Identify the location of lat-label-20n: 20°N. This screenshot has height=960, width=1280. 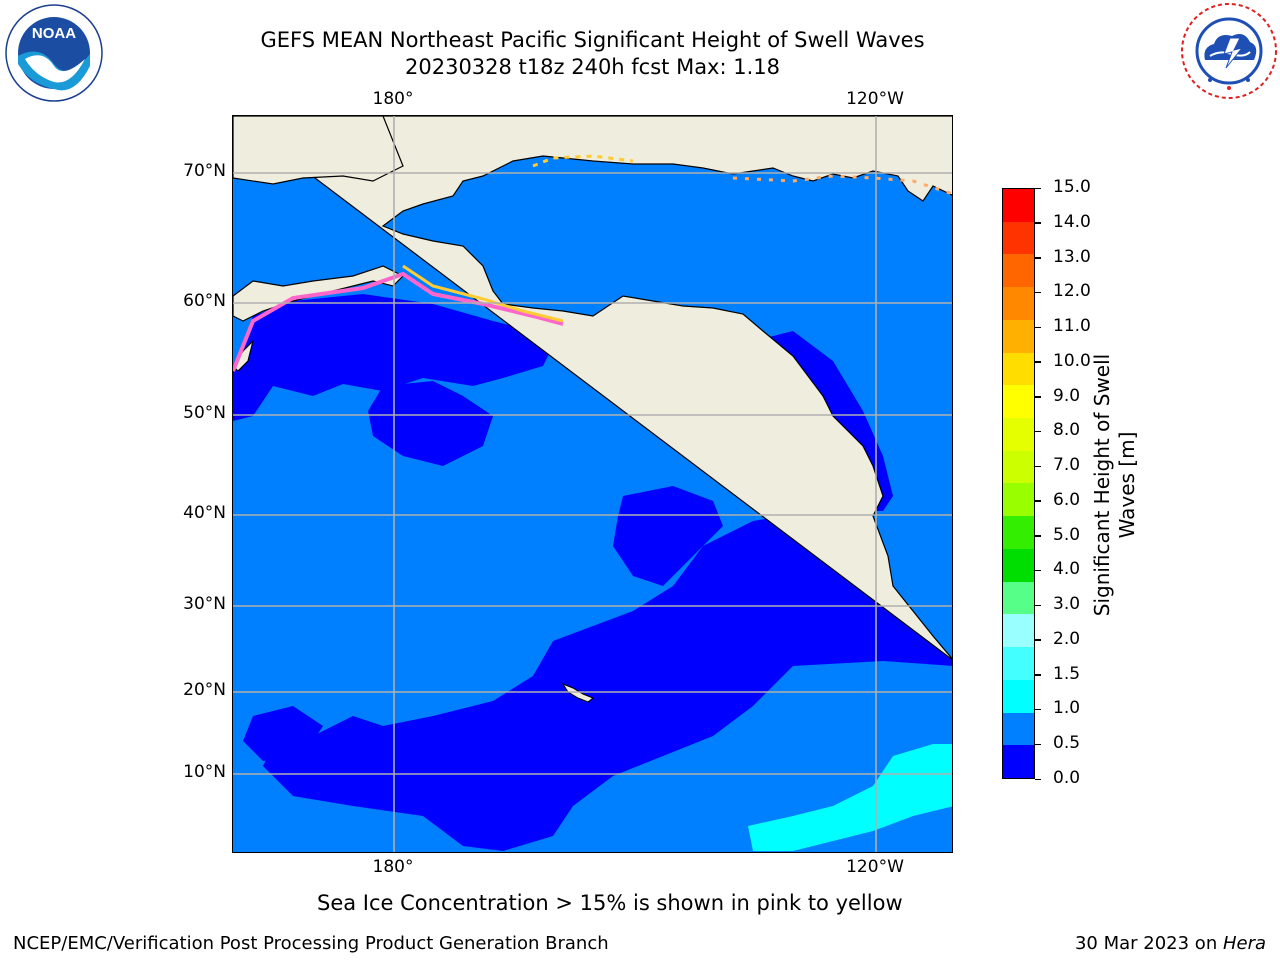
(204, 690).